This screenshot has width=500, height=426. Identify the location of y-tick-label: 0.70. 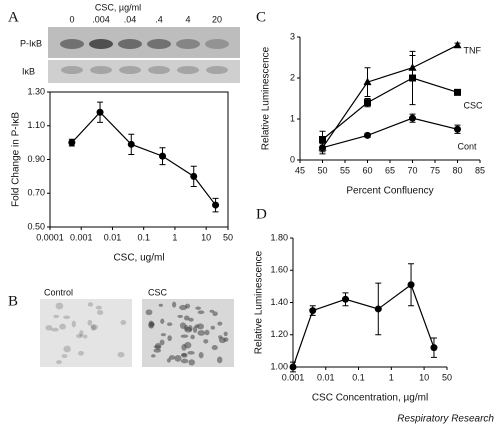
(36, 193).